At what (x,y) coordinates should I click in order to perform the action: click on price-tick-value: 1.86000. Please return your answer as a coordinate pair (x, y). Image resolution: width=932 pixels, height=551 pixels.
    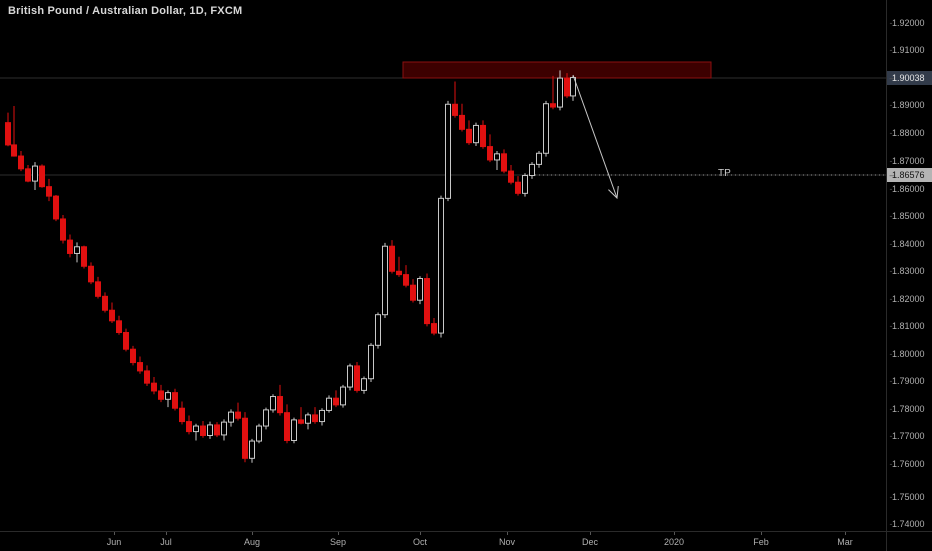
    Looking at the image, I should click on (908, 189).